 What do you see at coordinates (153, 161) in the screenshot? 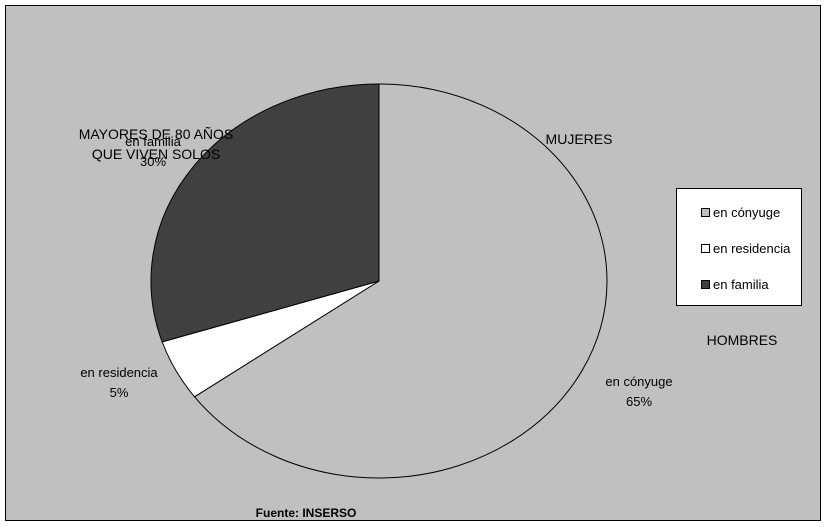
I see `slice-percent-familia: 30%` at bounding box center [153, 161].